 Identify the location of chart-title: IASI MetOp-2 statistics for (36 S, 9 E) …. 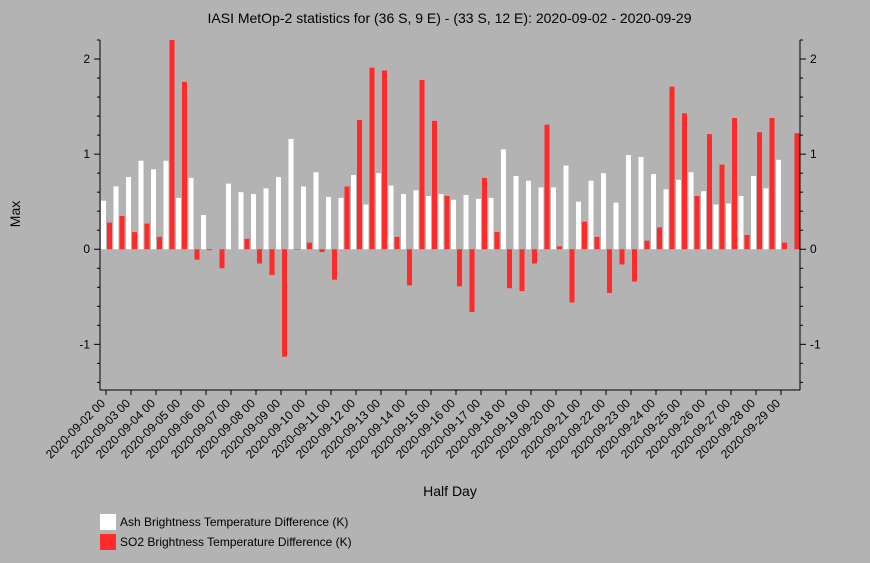
(450, 18).